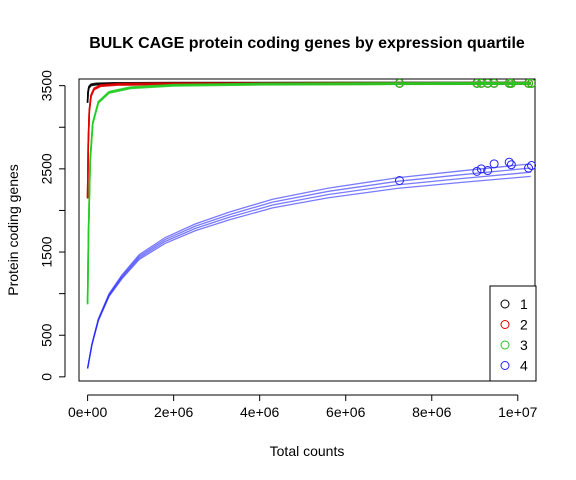 The width and height of the screenshot is (576, 480). Describe the element at coordinates (47, 251) in the screenshot. I see `y-tick-label: 1500` at that location.